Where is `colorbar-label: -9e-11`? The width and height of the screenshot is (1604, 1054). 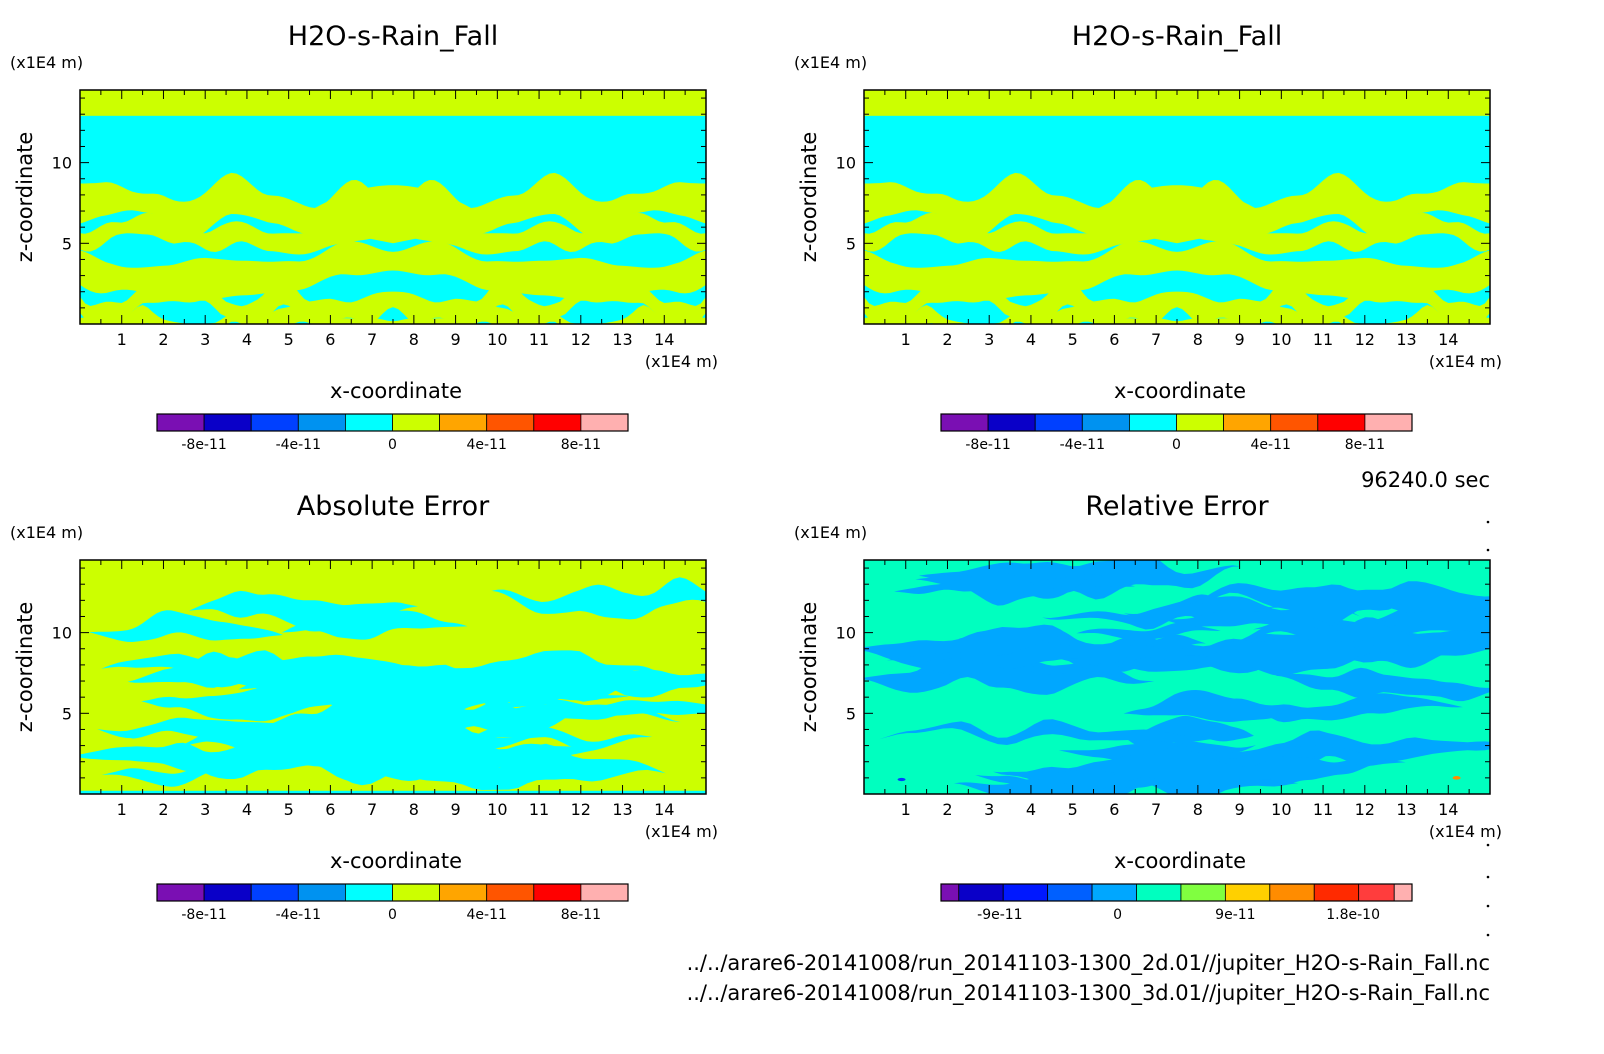 colorbar-label: -9e-11 is located at coordinates (999, 915).